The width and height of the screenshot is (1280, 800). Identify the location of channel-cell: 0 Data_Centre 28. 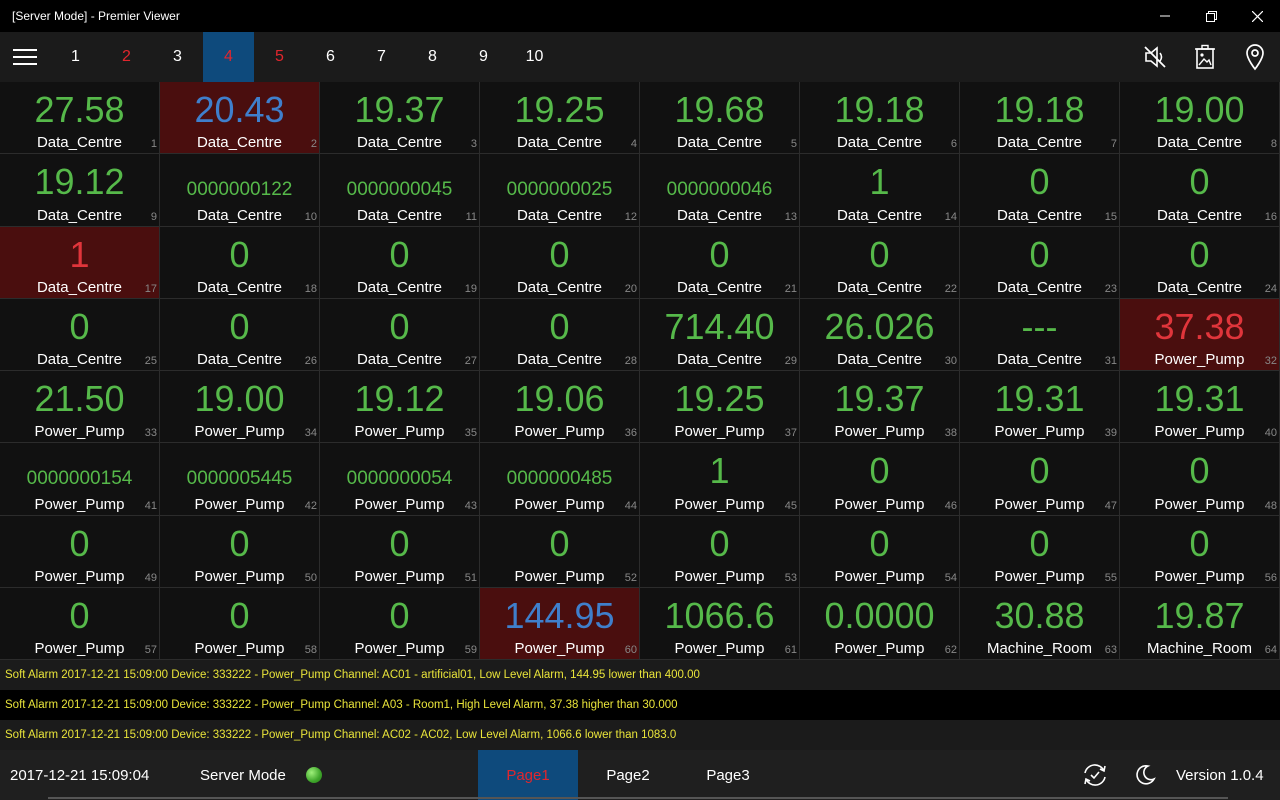
(560, 334).